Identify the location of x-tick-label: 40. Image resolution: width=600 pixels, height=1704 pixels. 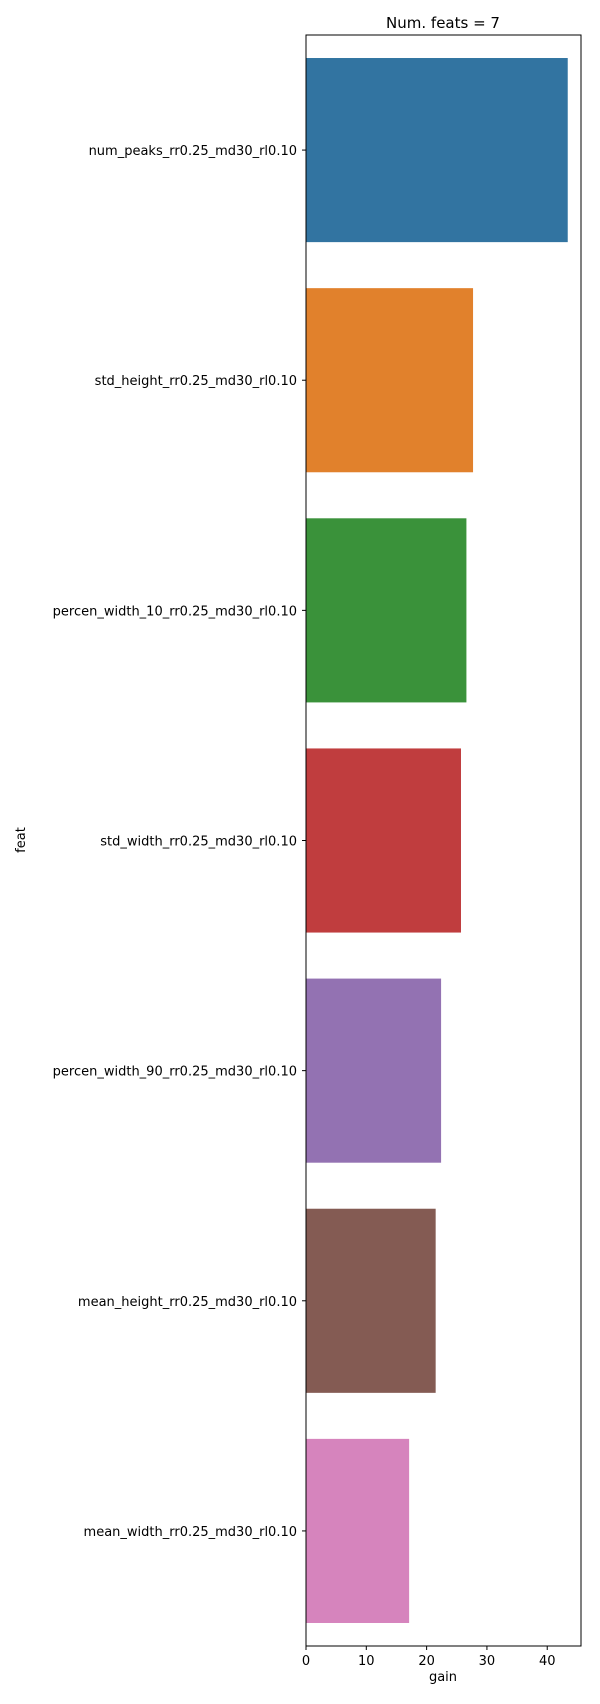
(547, 1661).